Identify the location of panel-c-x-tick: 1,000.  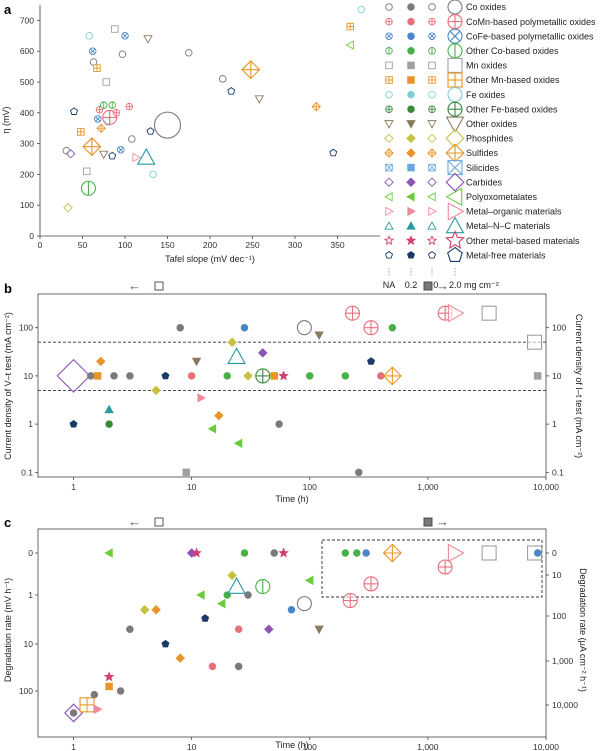
(428, 746).